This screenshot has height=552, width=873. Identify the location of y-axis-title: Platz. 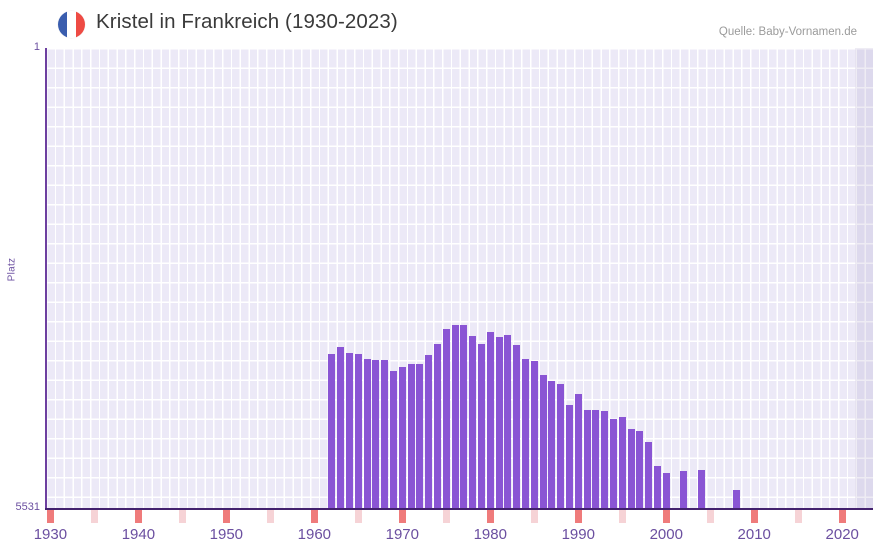
(12, 269).